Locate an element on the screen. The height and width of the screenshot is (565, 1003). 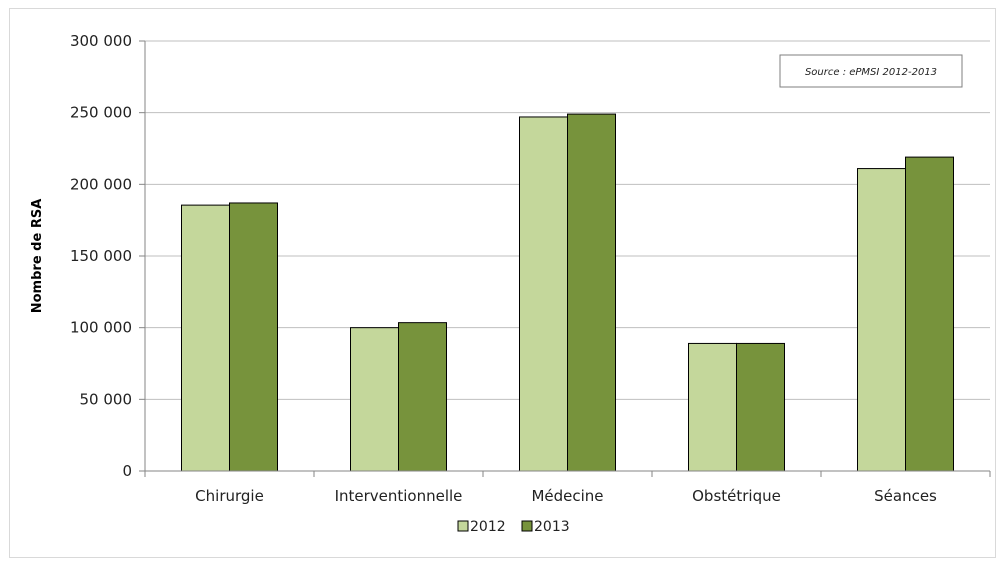
source-annotation: Source : ePMSI 2012-2013 is located at coordinates (871, 71).